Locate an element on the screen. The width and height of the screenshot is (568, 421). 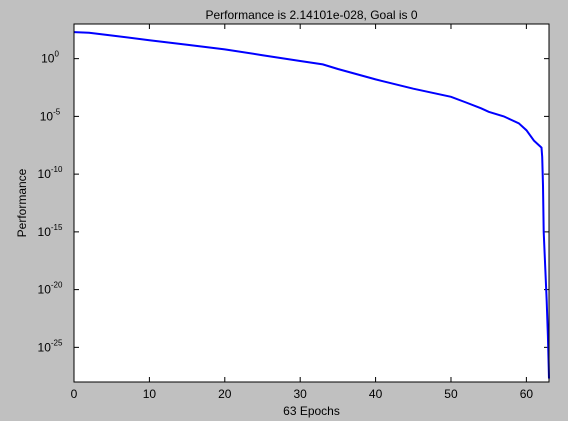
y-tick-label: 10⁻²⁰ is located at coordinates (50, 289).